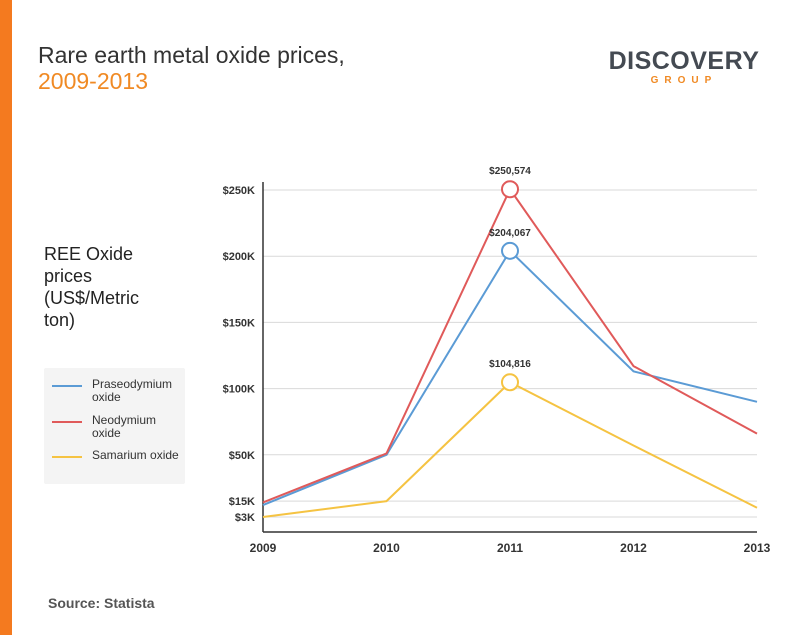 Image resolution: width=800 pixels, height=635 pixels. I want to click on legend-item-samarium: Samarium oxide, so click(117, 464).